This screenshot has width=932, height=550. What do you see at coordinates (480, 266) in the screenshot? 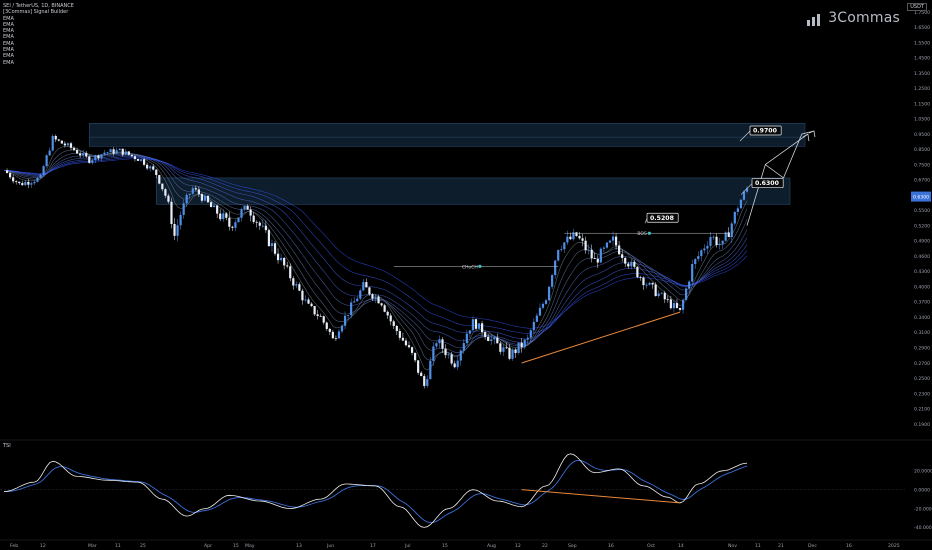
I see `choch-dot-icon` at bounding box center [480, 266].